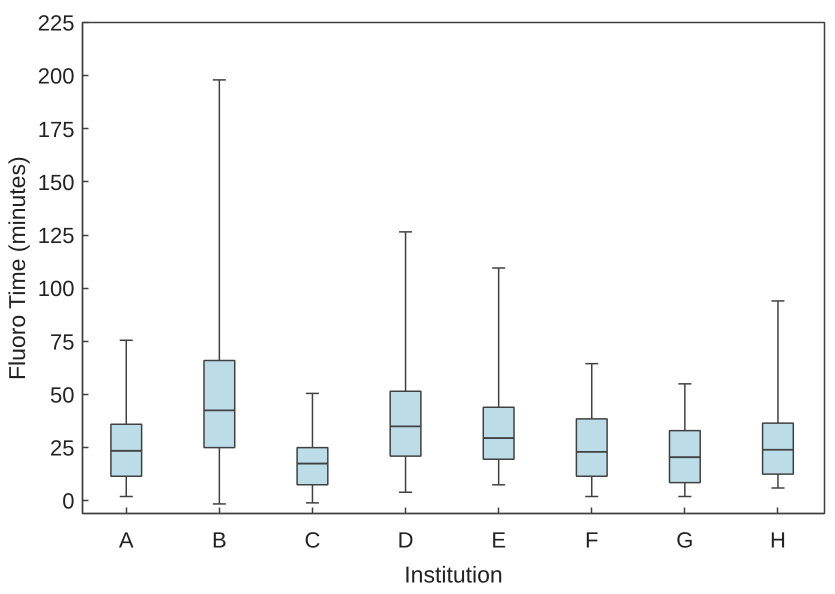 The width and height of the screenshot is (835, 594). What do you see at coordinates (56, 129) in the screenshot?
I see `y-tick-label: 175` at bounding box center [56, 129].